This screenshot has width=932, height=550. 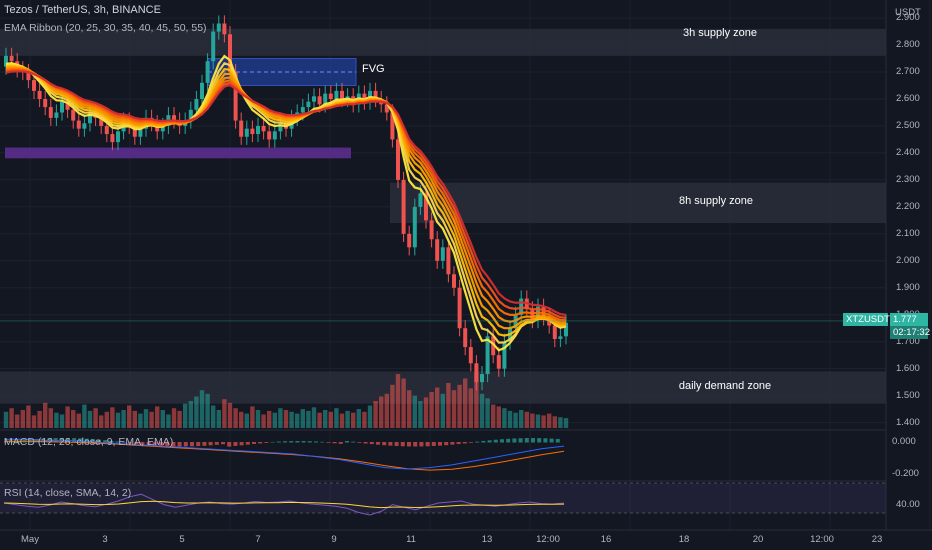 What do you see at coordinates (758, 539) in the screenshot?
I see `time-tick-label: 20` at bounding box center [758, 539].